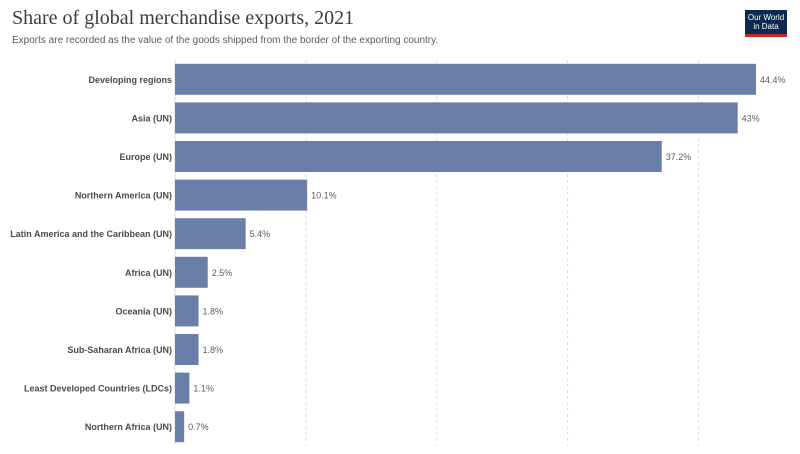  What do you see at coordinates (260, 234) in the screenshot?
I see `value-label: 5.4%` at bounding box center [260, 234].